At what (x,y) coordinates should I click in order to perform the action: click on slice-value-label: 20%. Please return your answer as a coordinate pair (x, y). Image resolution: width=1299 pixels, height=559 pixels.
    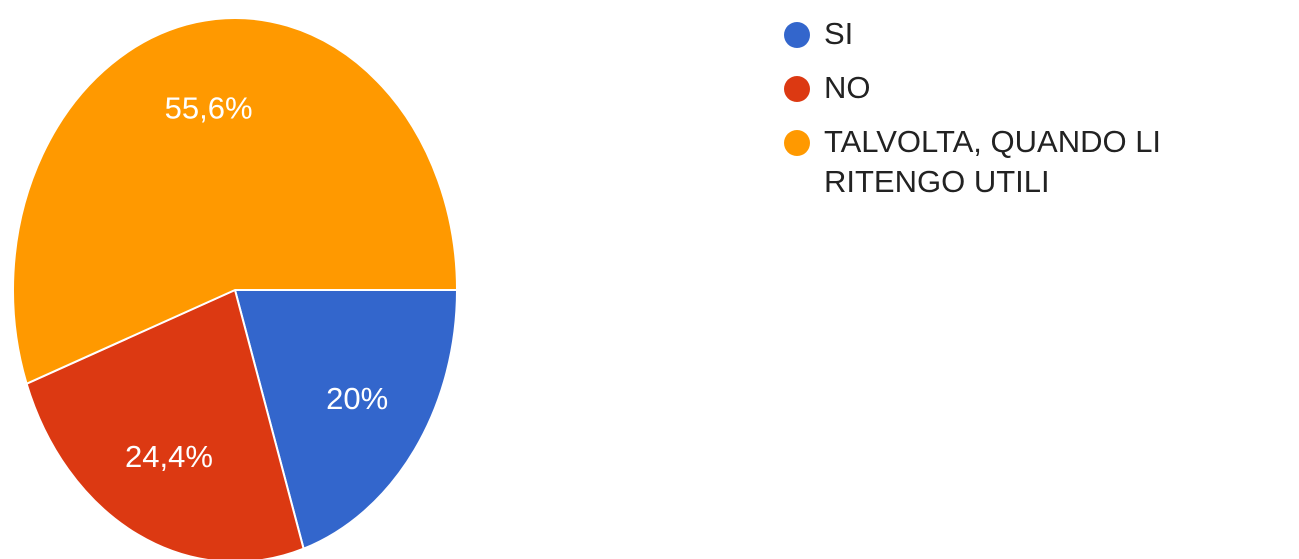
    Looking at the image, I should click on (357, 398).